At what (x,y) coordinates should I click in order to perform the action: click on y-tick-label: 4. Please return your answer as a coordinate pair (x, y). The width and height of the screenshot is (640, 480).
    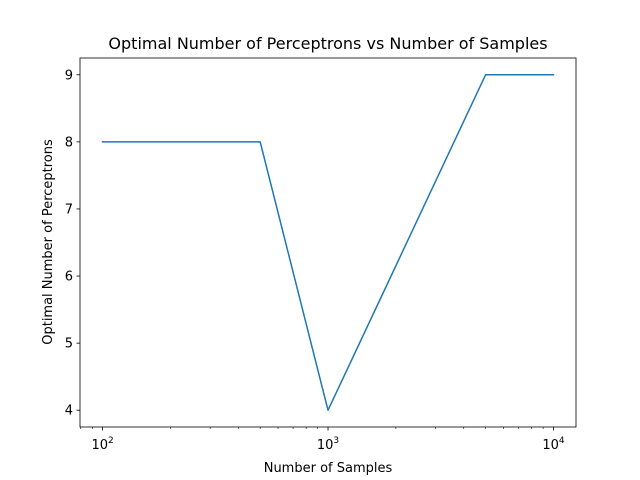
    Looking at the image, I should click on (69, 411).